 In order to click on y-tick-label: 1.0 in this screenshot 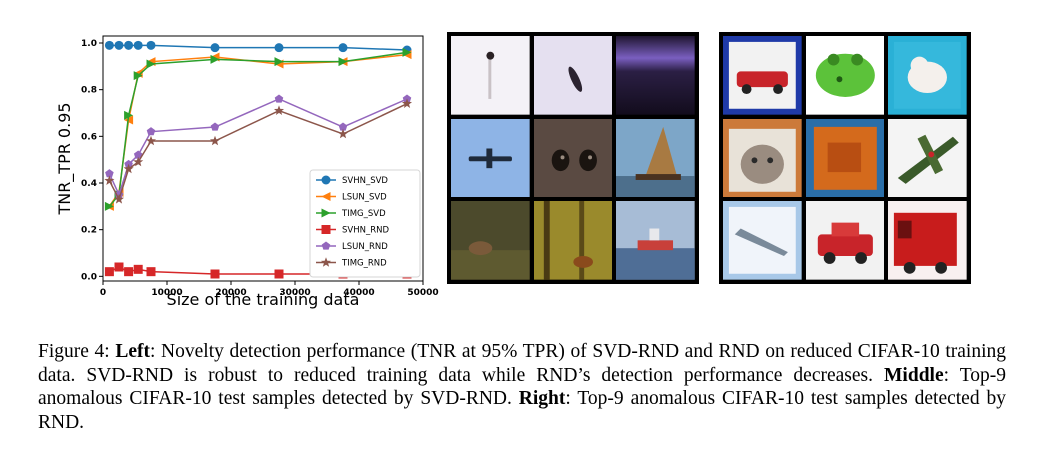, I will do `click(89, 44)`.